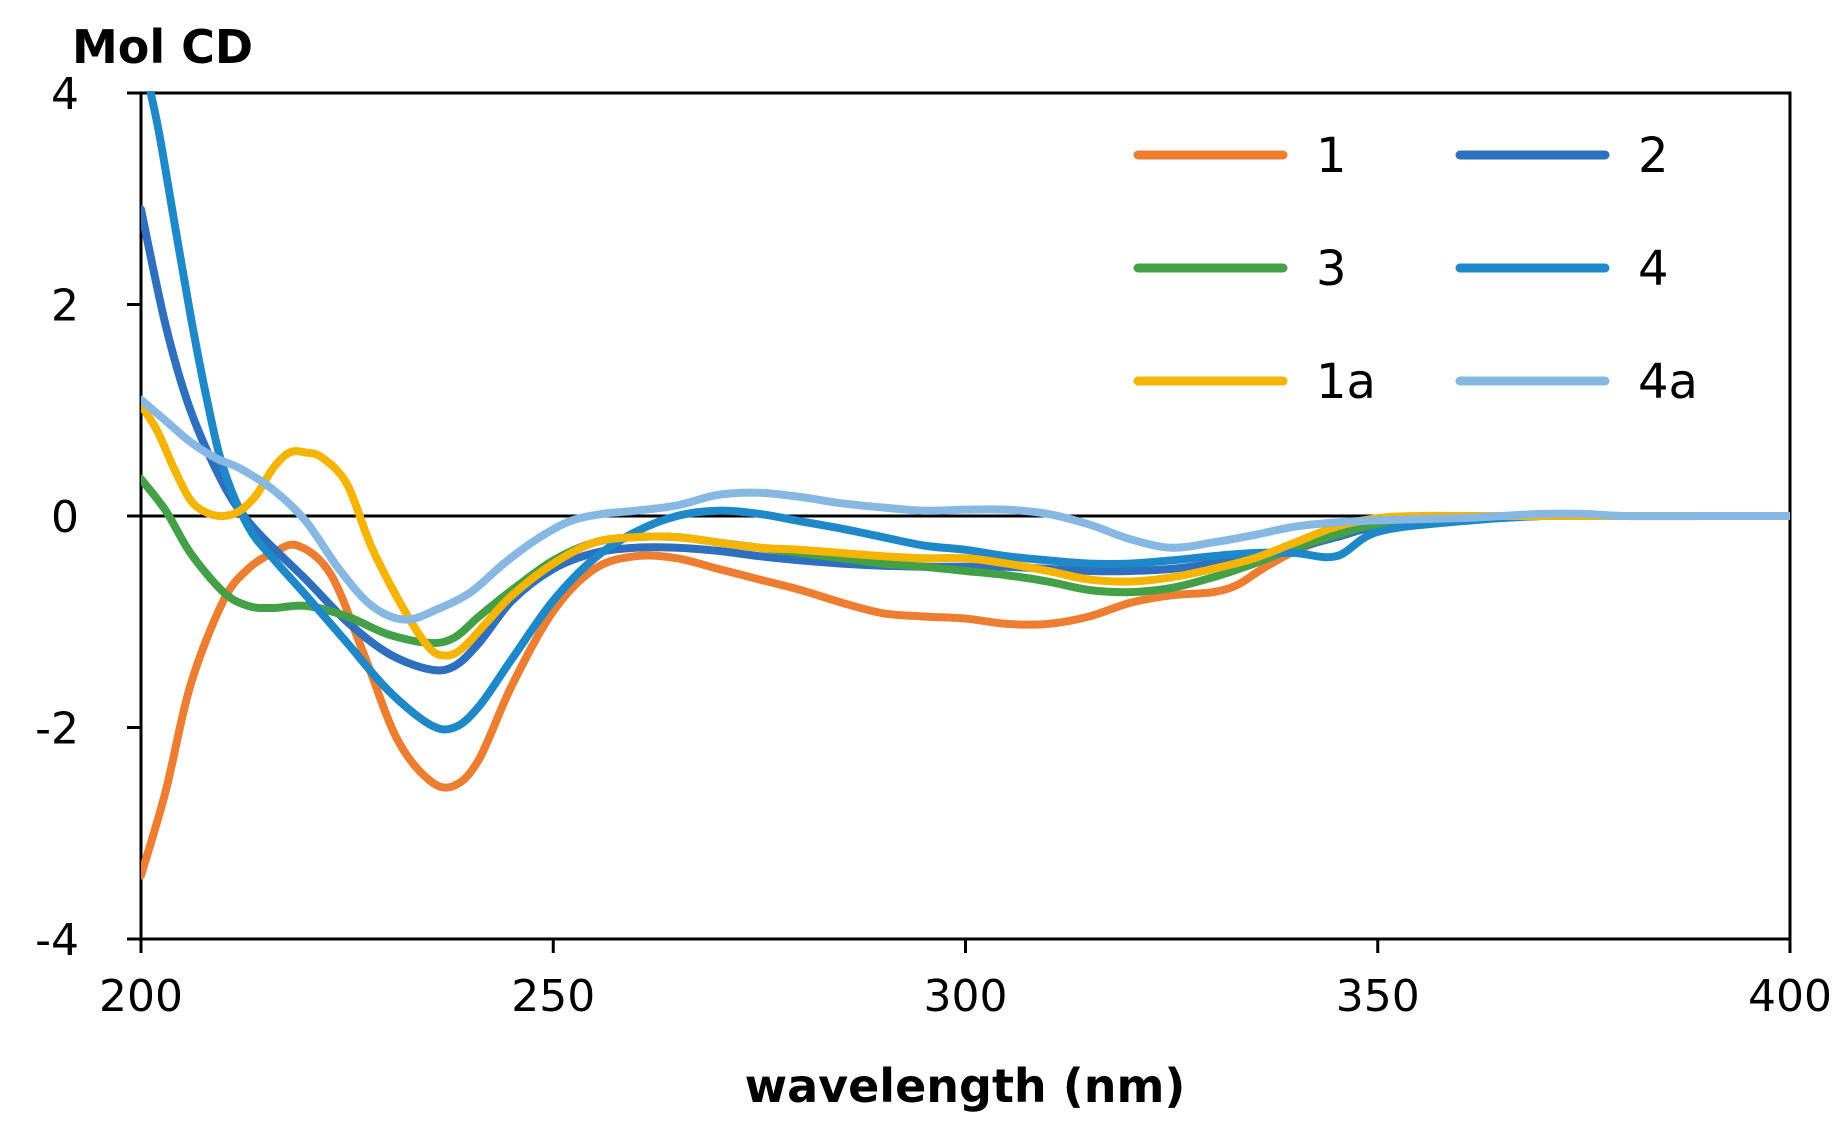 The image size is (1846, 1140). Describe the element at coordinates (965, 1086) in the screenshot. I see `x-axis-title: wavelength (nm)` at that location.